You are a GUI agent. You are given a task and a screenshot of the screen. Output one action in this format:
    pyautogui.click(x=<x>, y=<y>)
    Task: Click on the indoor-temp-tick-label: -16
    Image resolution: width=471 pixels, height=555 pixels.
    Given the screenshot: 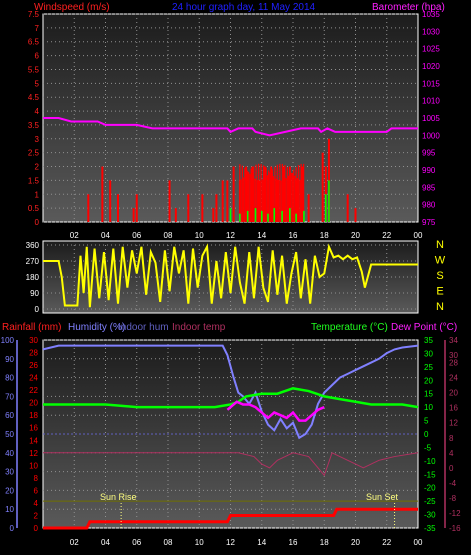 What is the action you would take?
    pyautogui.click(x=455, y=528)
    